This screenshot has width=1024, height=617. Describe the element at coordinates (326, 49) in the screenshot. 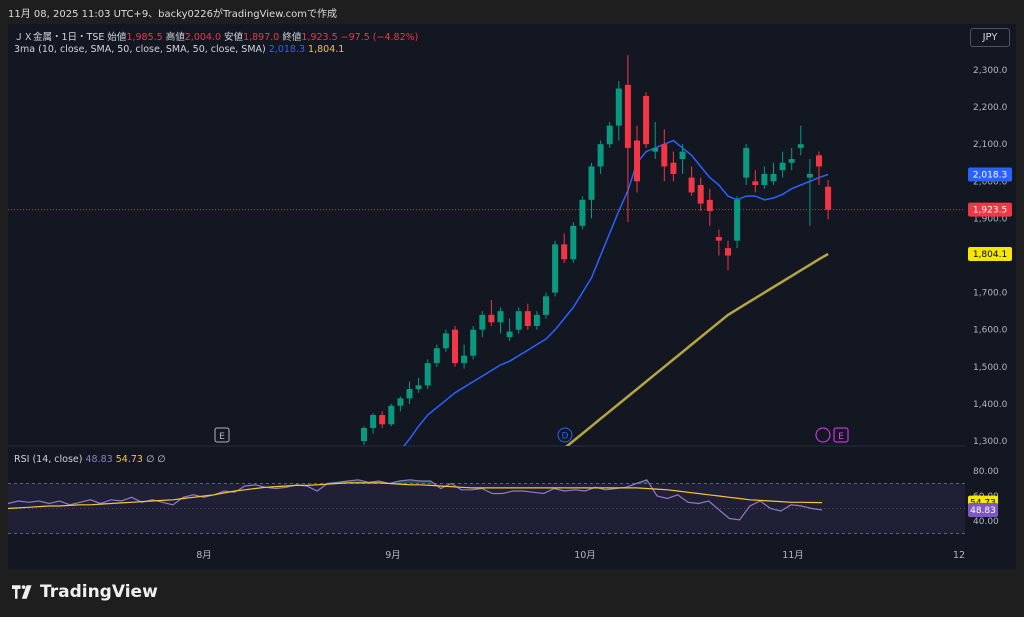

I see `ma50-value: 1,804.1` at that location.